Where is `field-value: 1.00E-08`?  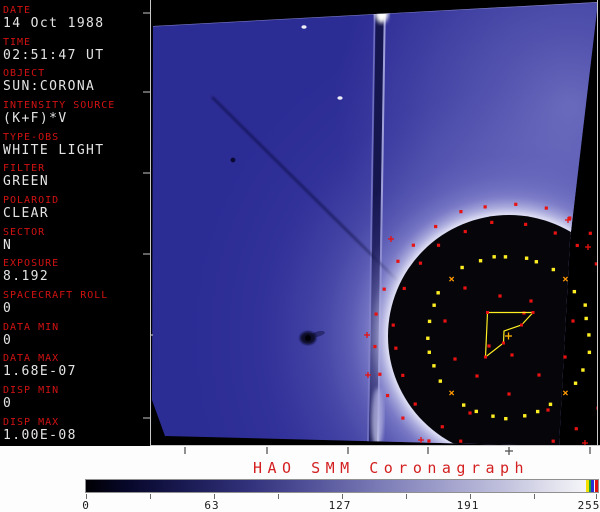
field-value: 1.00E-08 is located at coordinates (40, 435).